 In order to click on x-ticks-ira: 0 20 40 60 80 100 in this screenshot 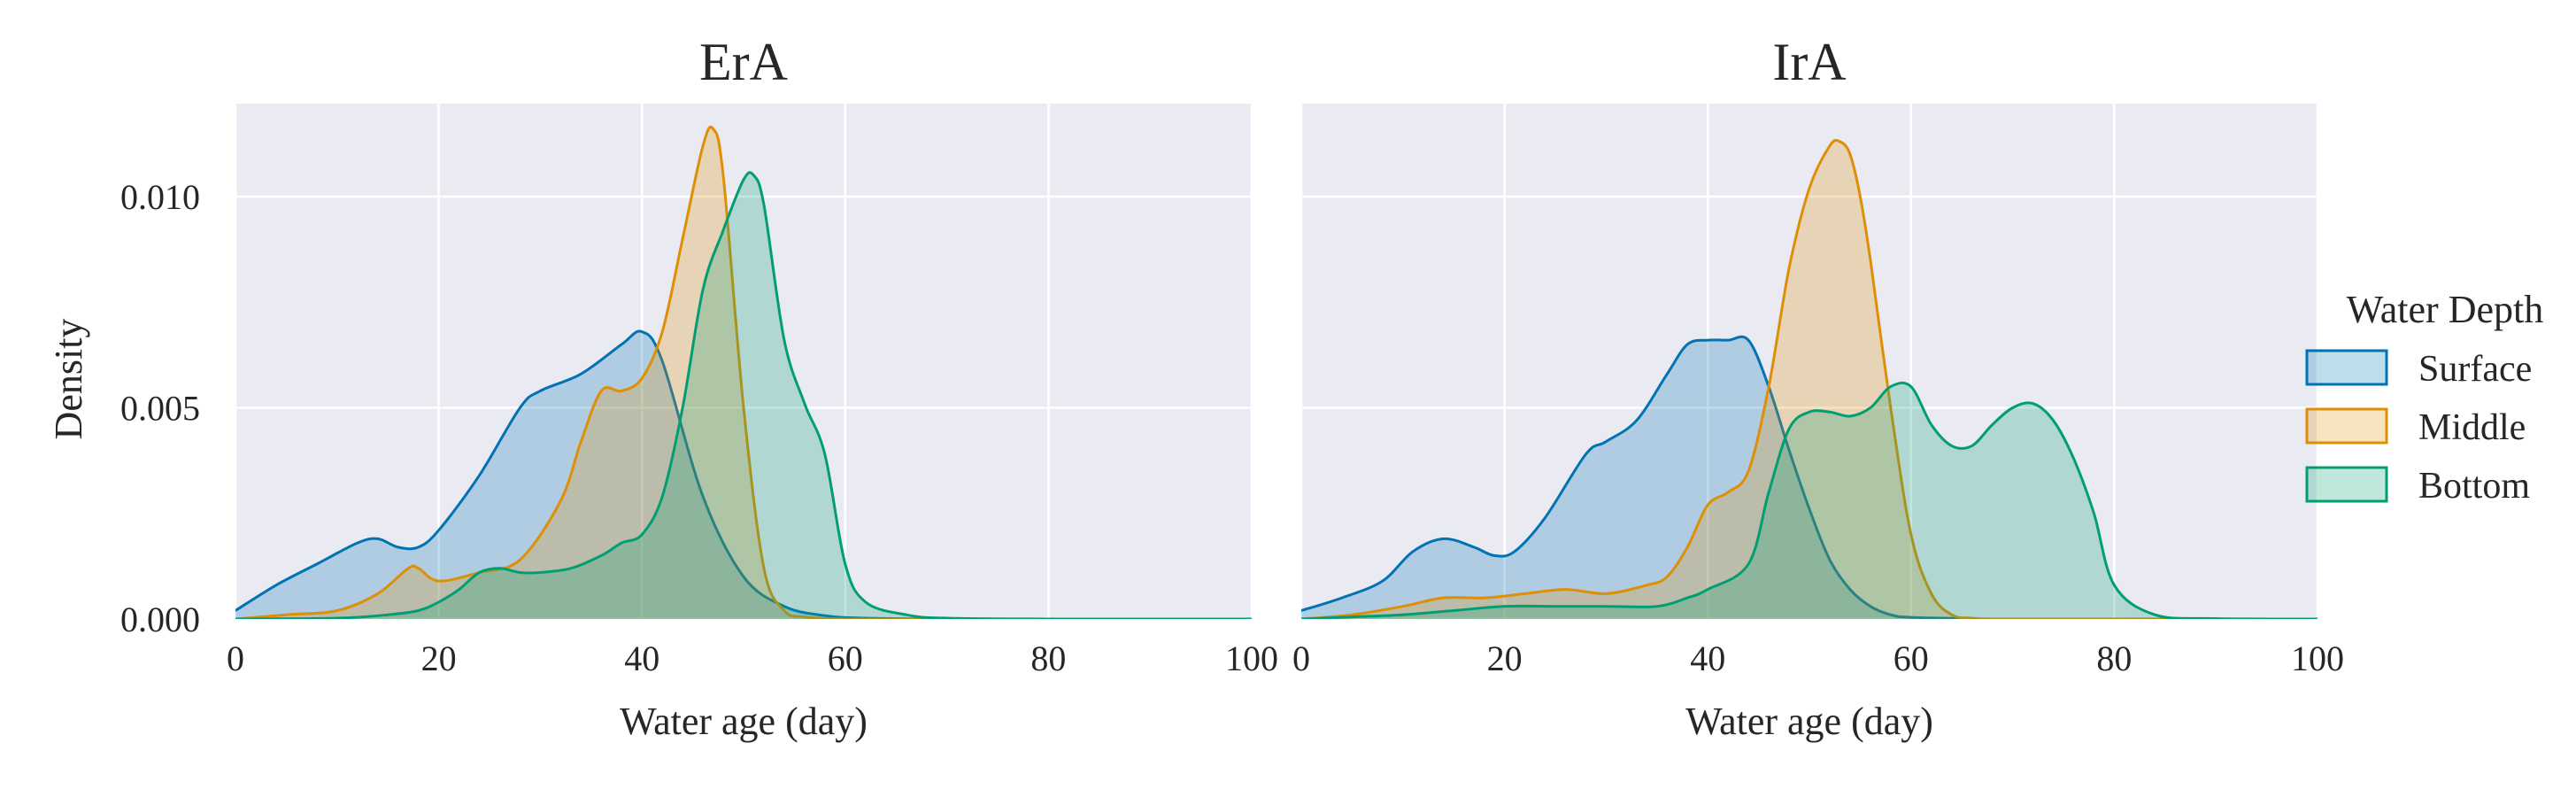, I will do `click(1818, 658)`.